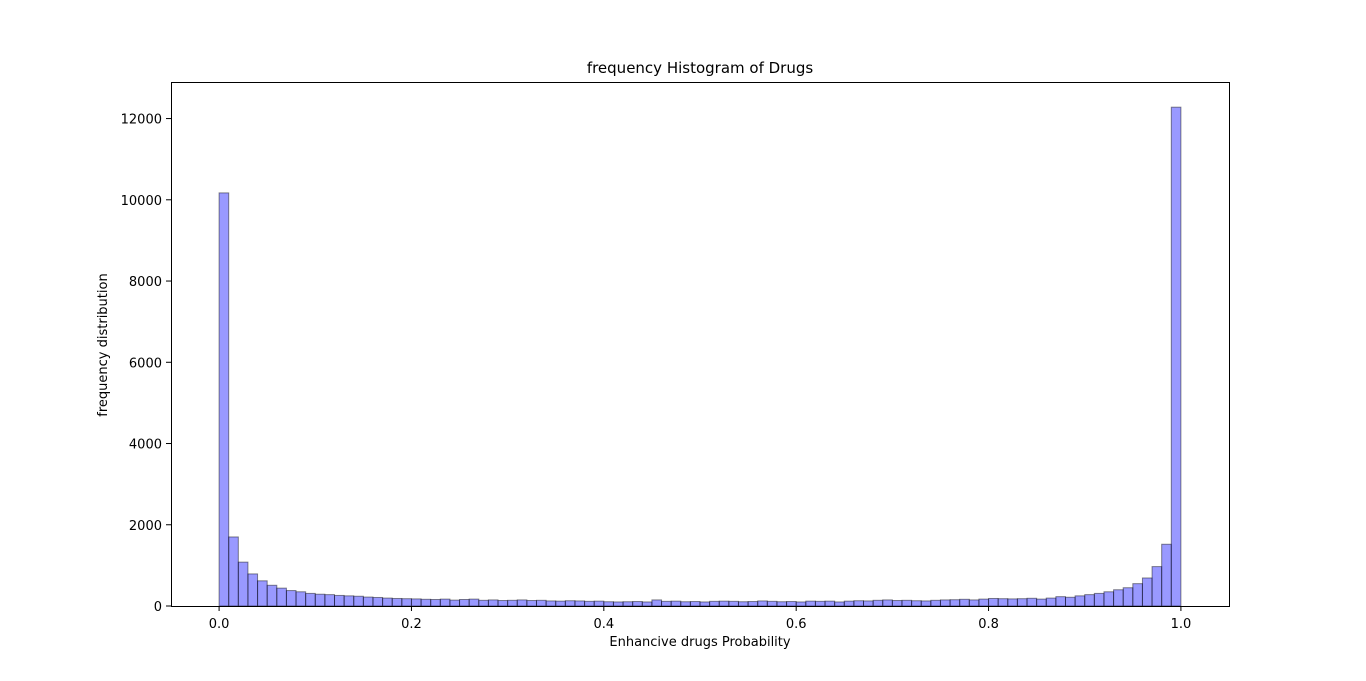 Image resolution: width=1366 pixels, height=681 pixels. What do you see at coordinates (145, 526) in the screenshot?
I see `y-tick-label: 2000` at bounding box center [145, 526].